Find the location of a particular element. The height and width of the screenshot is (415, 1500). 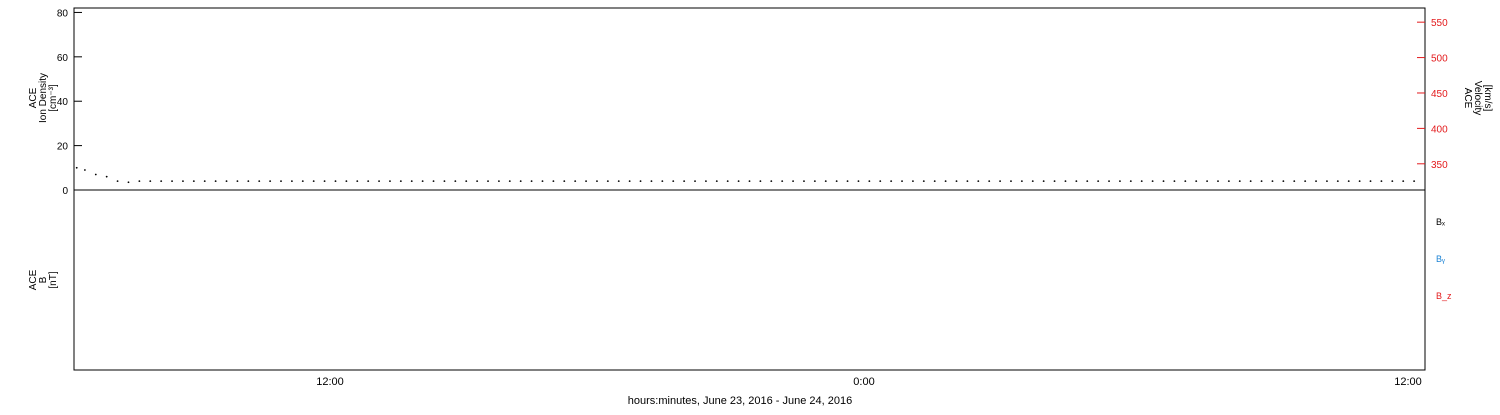

top-left-tick-label-4: 80 is located at coordinates (63, 13).